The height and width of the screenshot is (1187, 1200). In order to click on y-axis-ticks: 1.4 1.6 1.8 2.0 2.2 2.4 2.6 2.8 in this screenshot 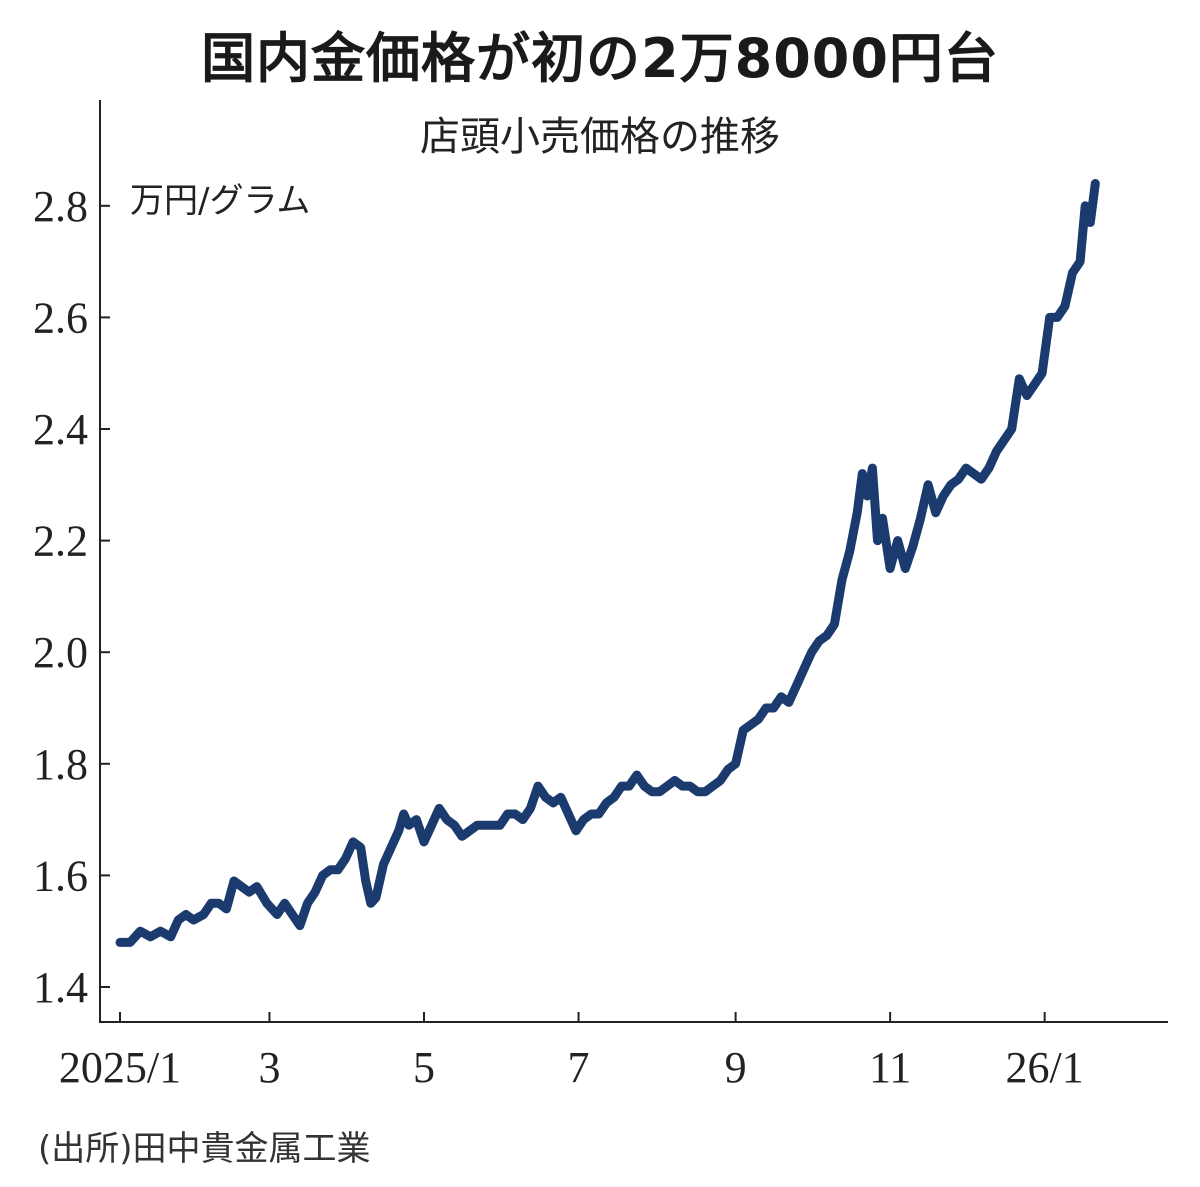, I will do `click(71, 597)`.